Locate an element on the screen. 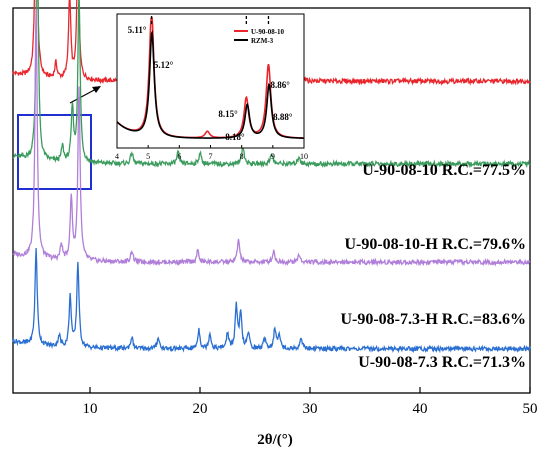 The width and height of the screenshot is (550, 457). inset-annotation: 5.11° is located at coordinates (137, 30).